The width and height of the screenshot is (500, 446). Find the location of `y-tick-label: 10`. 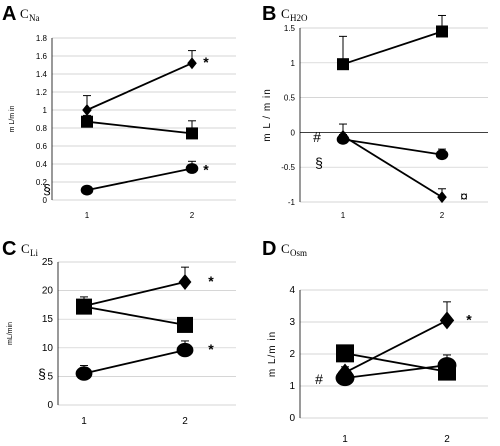

y-tick-label: 10 is located at coordinates (48, 348).